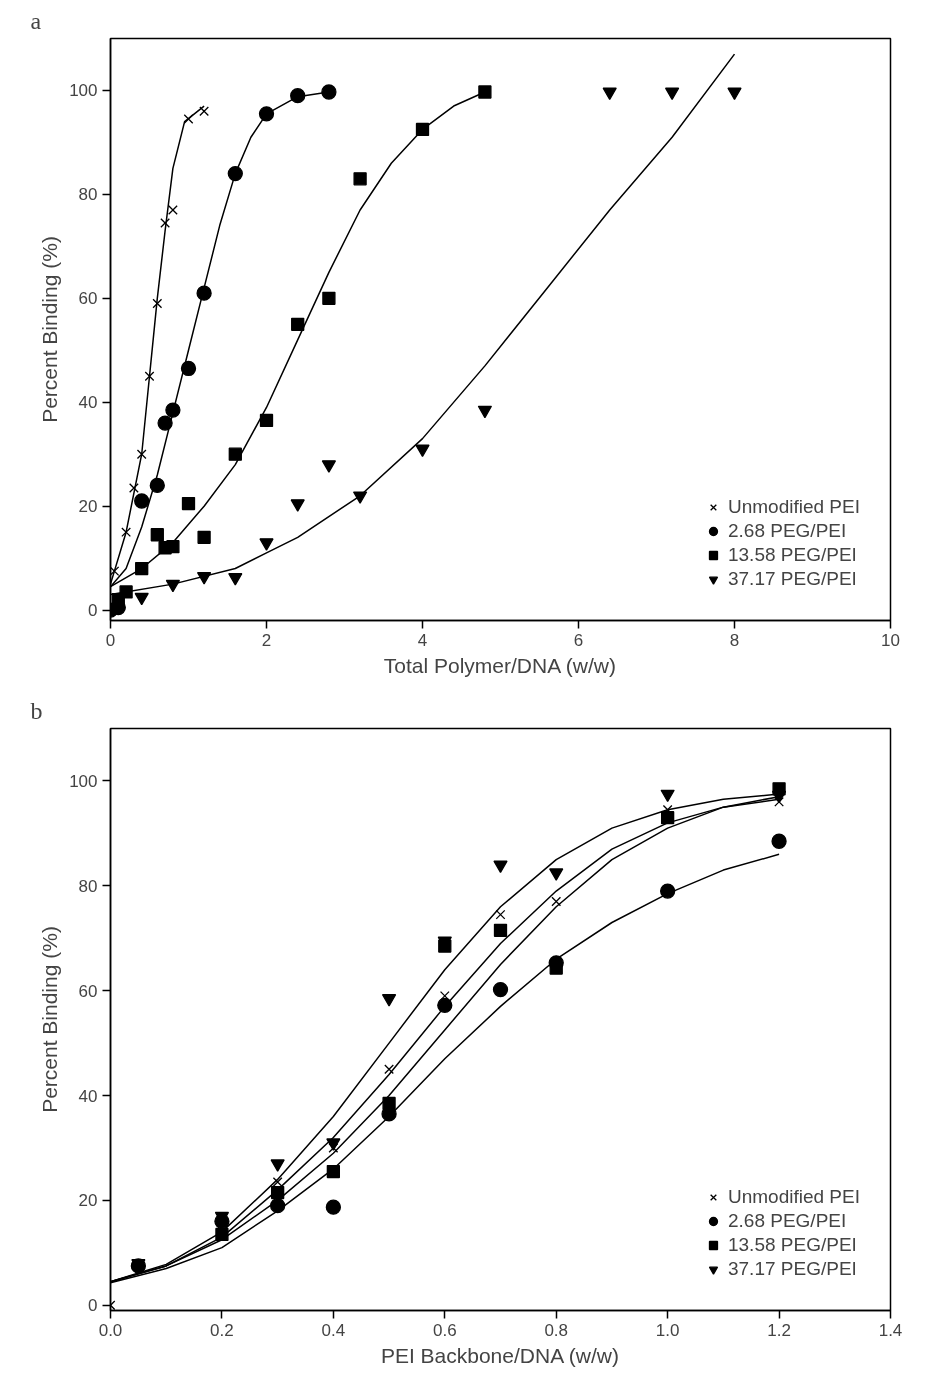 The width and height of the screenshot is (939, 1399). Describe the element at coordinates (779, 1330) in the screenshot. I see `x-tick-label: 1.2` at that location.